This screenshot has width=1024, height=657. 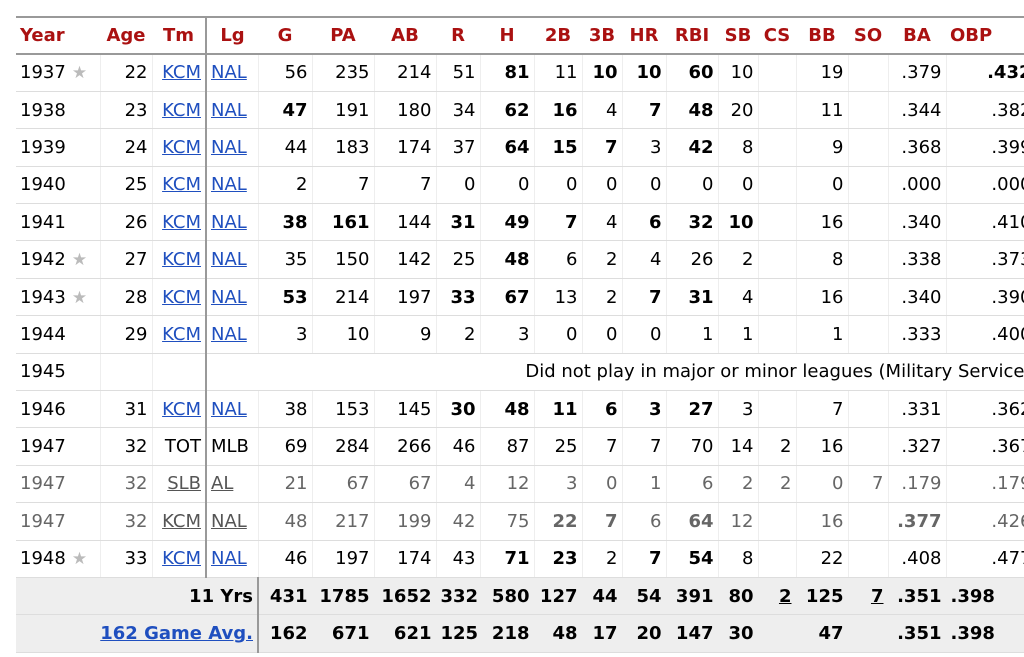 What do you see at coordinates (126, 334) in the screenshot?
I see `cell-age: 29` at bounding box center [126, 334].